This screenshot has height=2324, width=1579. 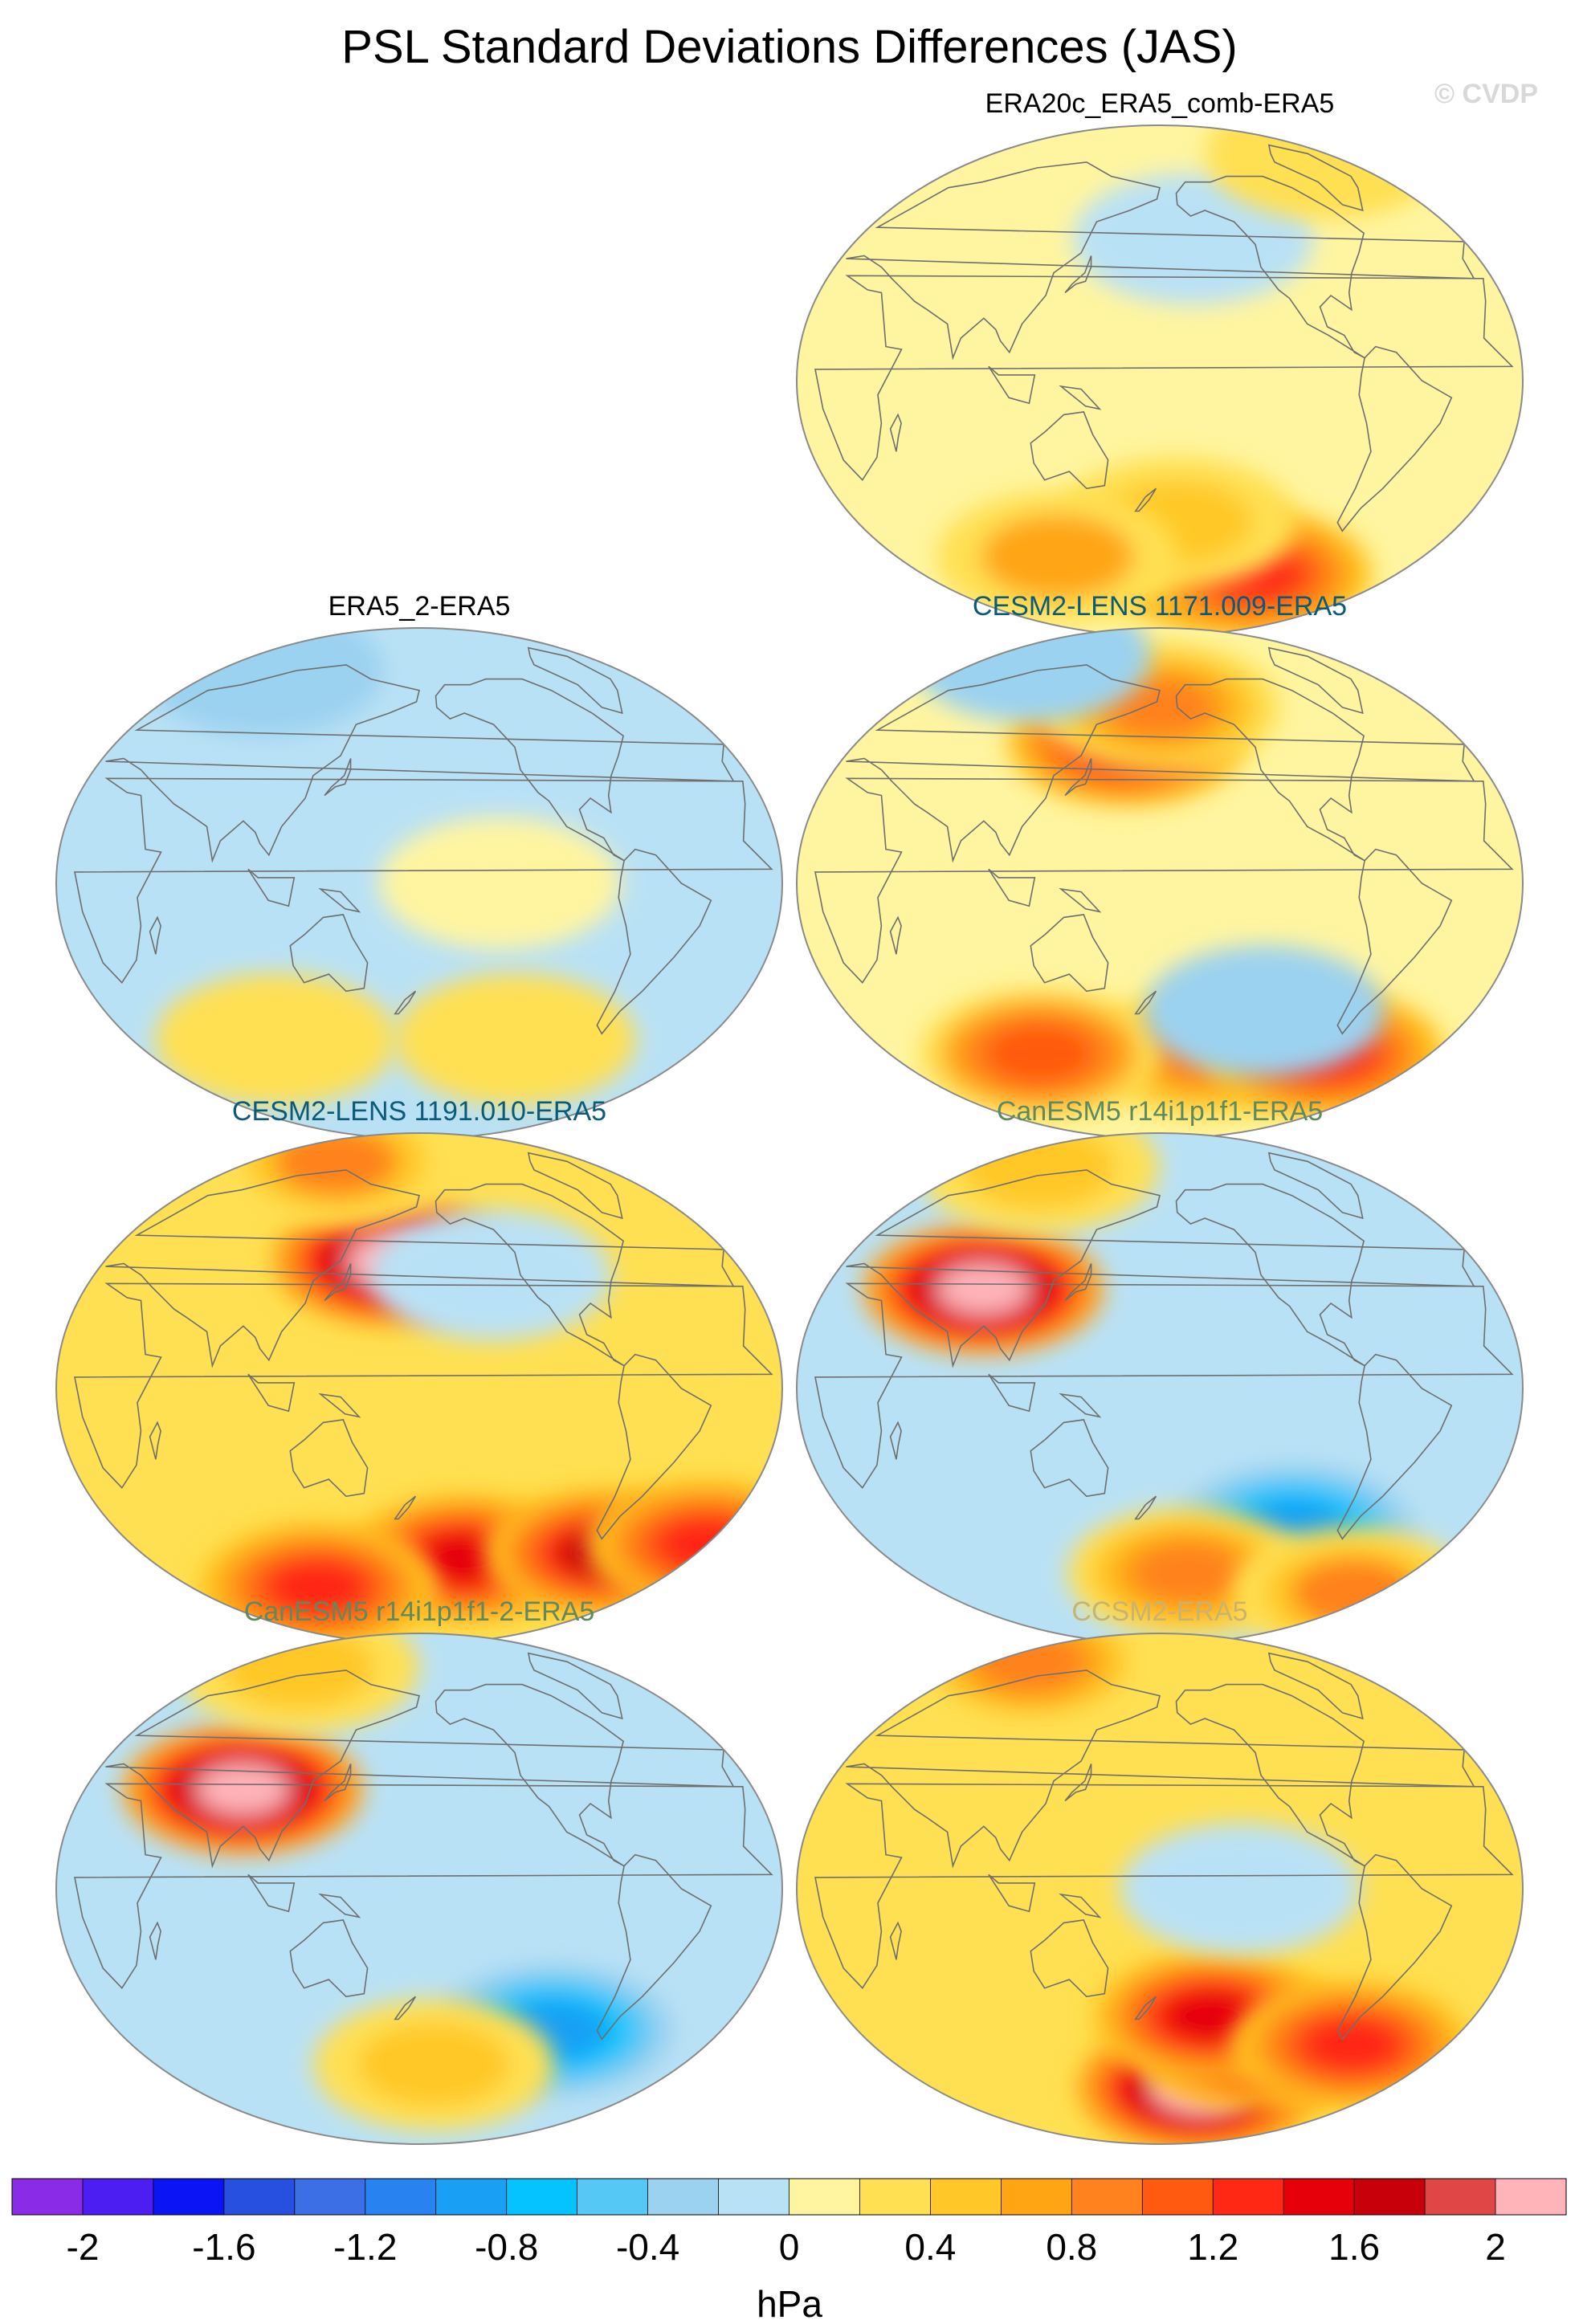 I want to click on map-panel: ERA20c_ERA5_comb-ERA5, so click(x=1160, y=363).